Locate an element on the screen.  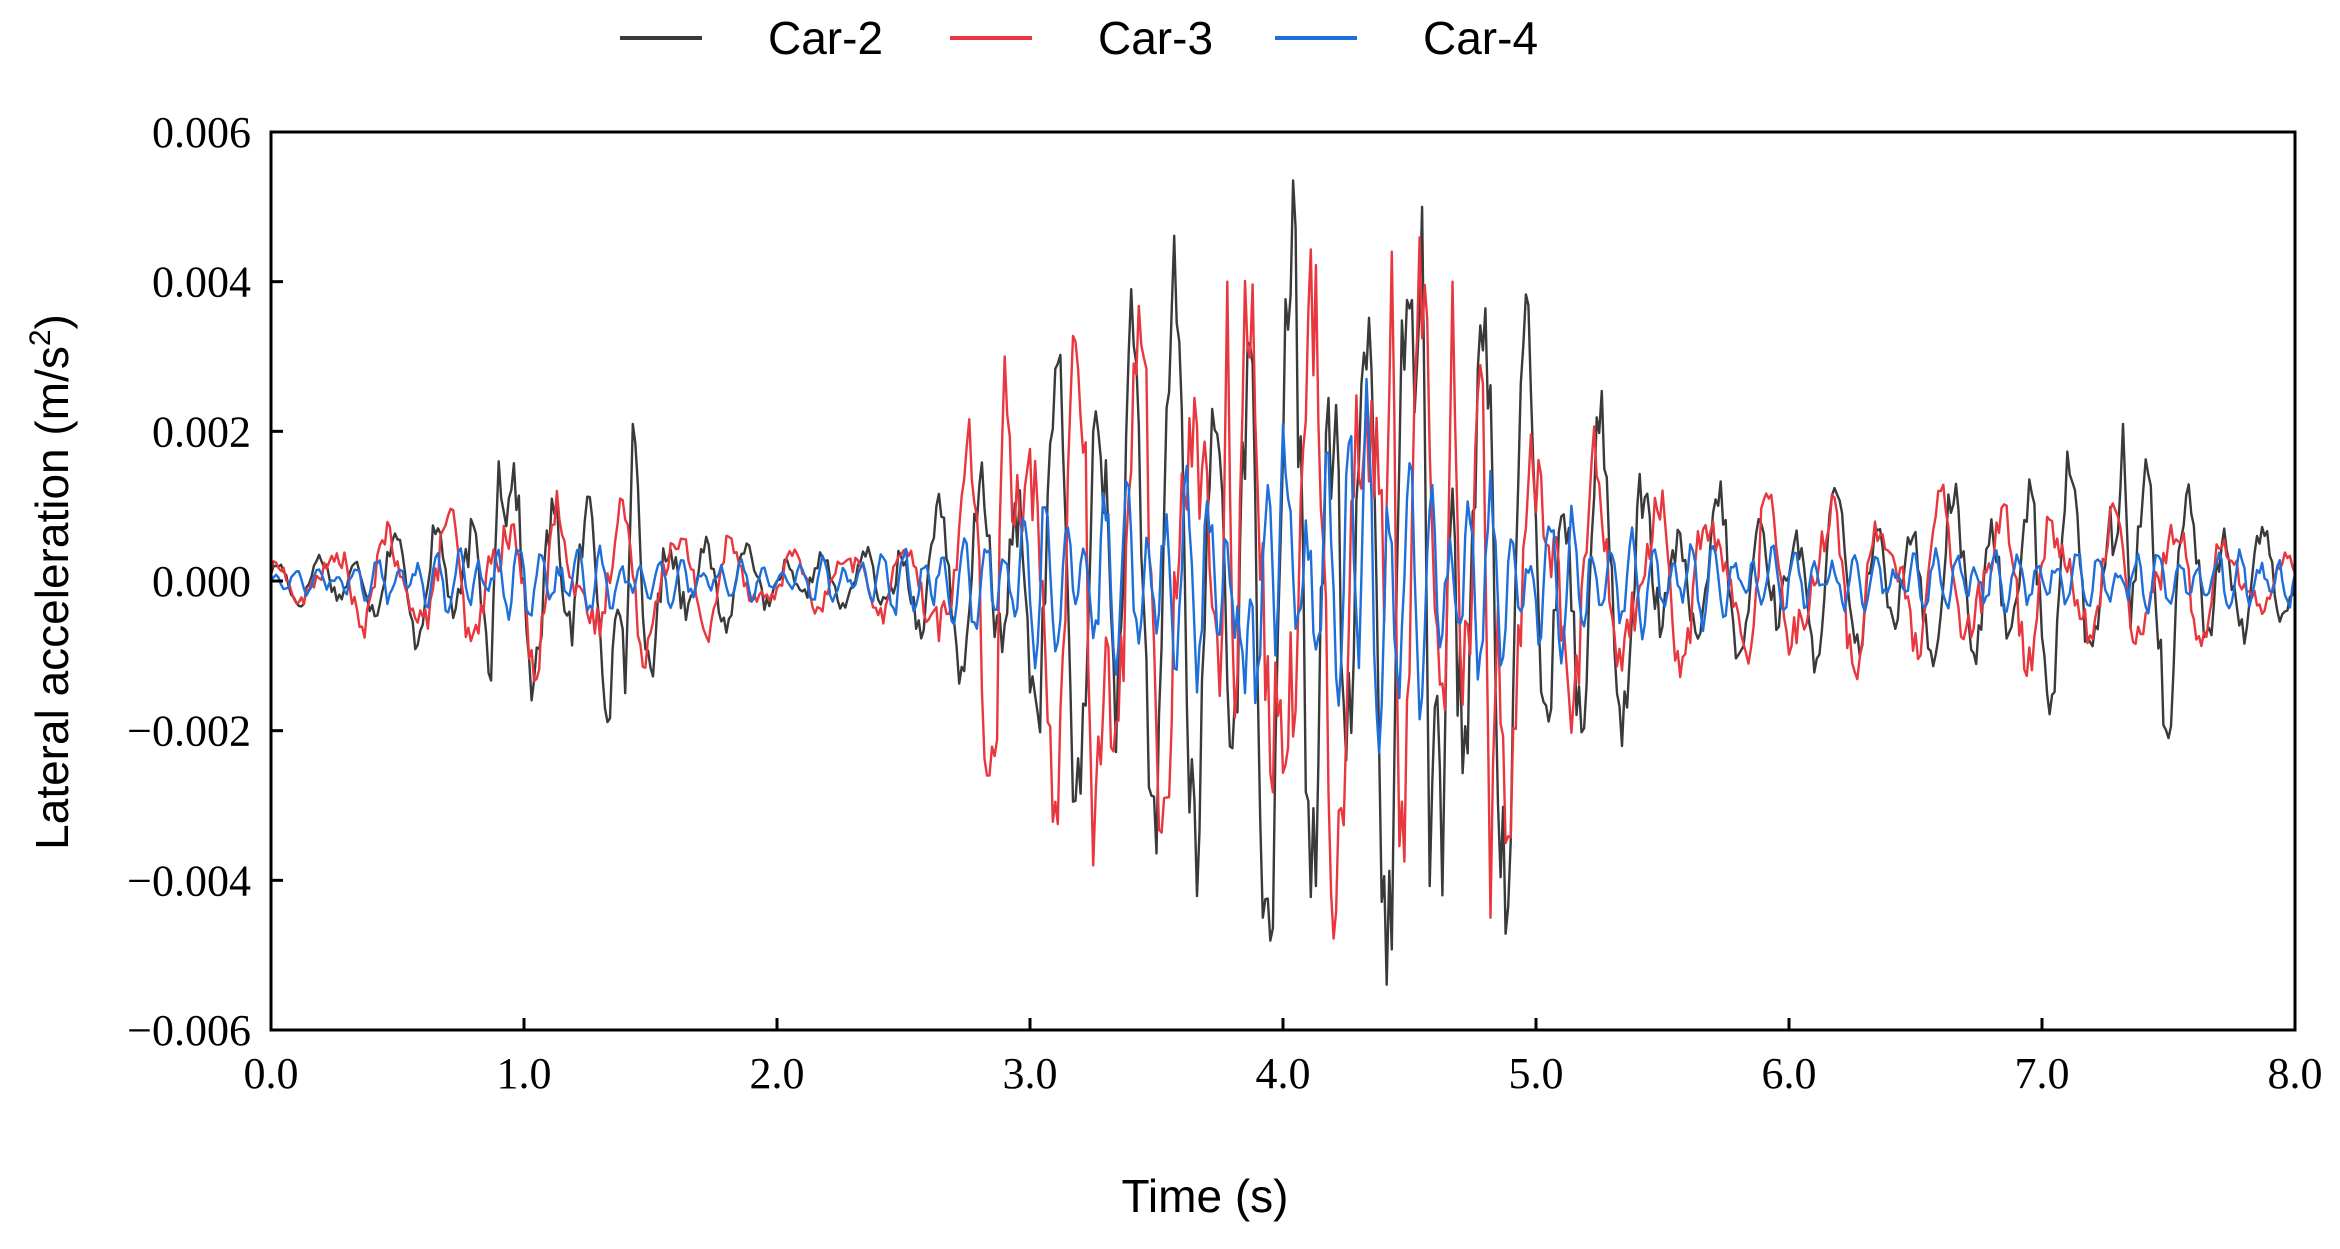
legend-label-car-3: Car-3 is located at coordinates (1155, 38).